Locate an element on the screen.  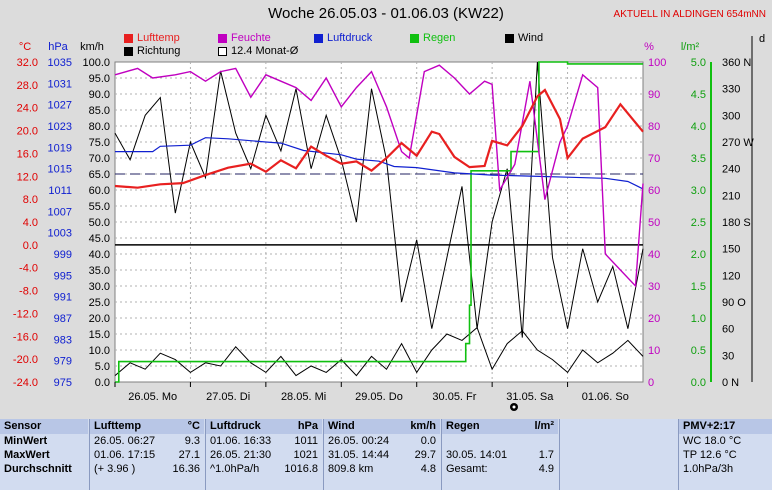
current-time-marker-center is located at coordinates (514, 407).